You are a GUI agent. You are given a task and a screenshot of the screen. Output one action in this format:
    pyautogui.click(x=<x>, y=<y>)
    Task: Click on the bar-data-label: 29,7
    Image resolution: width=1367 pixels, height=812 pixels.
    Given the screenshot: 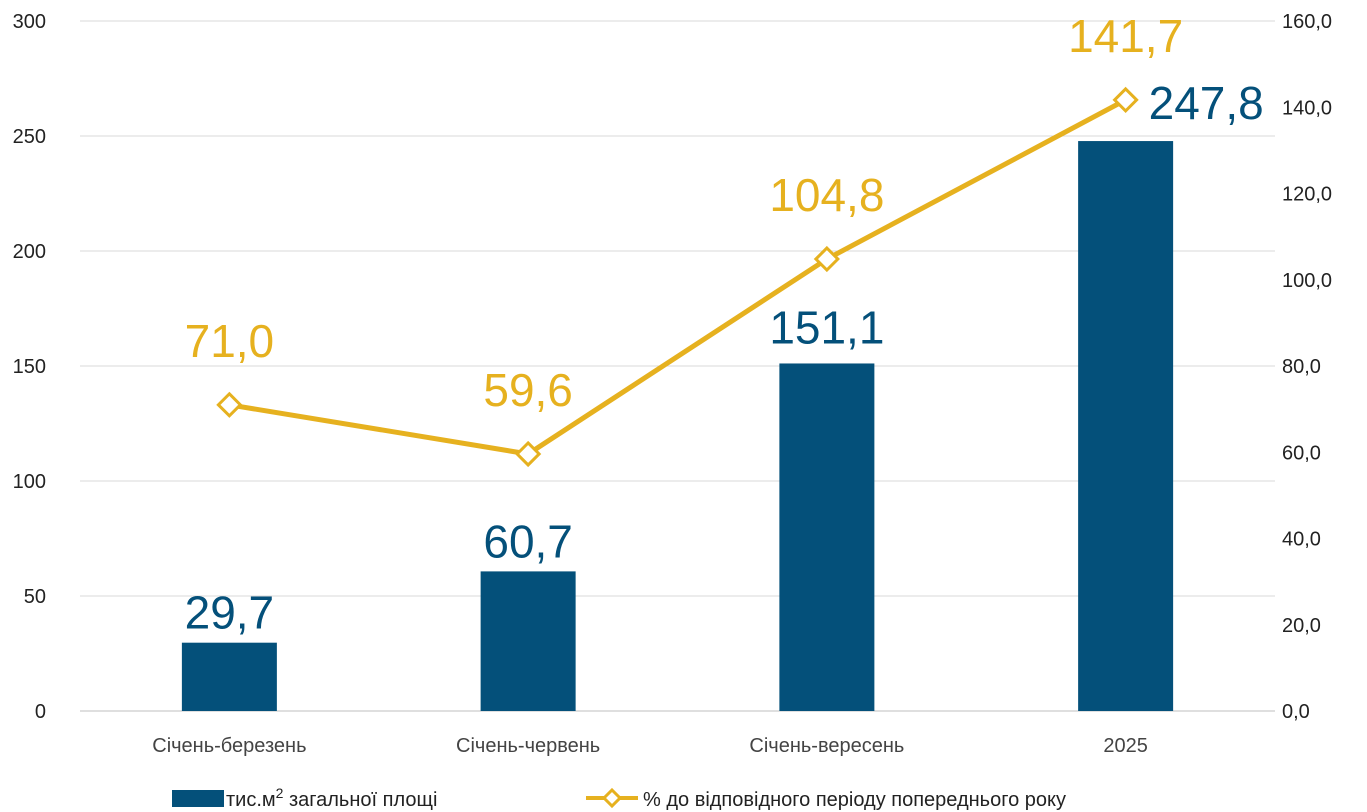 What is the action you would take?
    pyautogui.click(x=230, y=613)
    